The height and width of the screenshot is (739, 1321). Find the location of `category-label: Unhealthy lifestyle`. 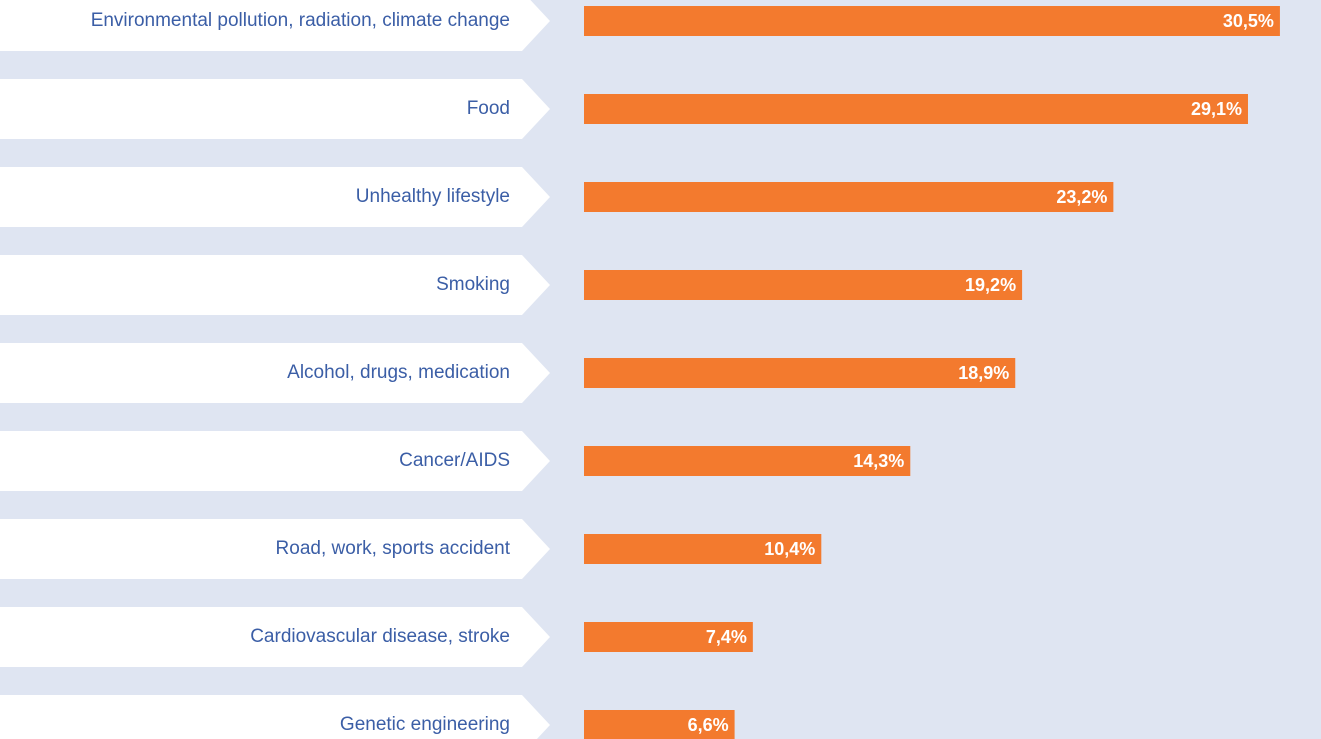

category-label: Unhealthy lifestyle is located at coordinates (433, 196).